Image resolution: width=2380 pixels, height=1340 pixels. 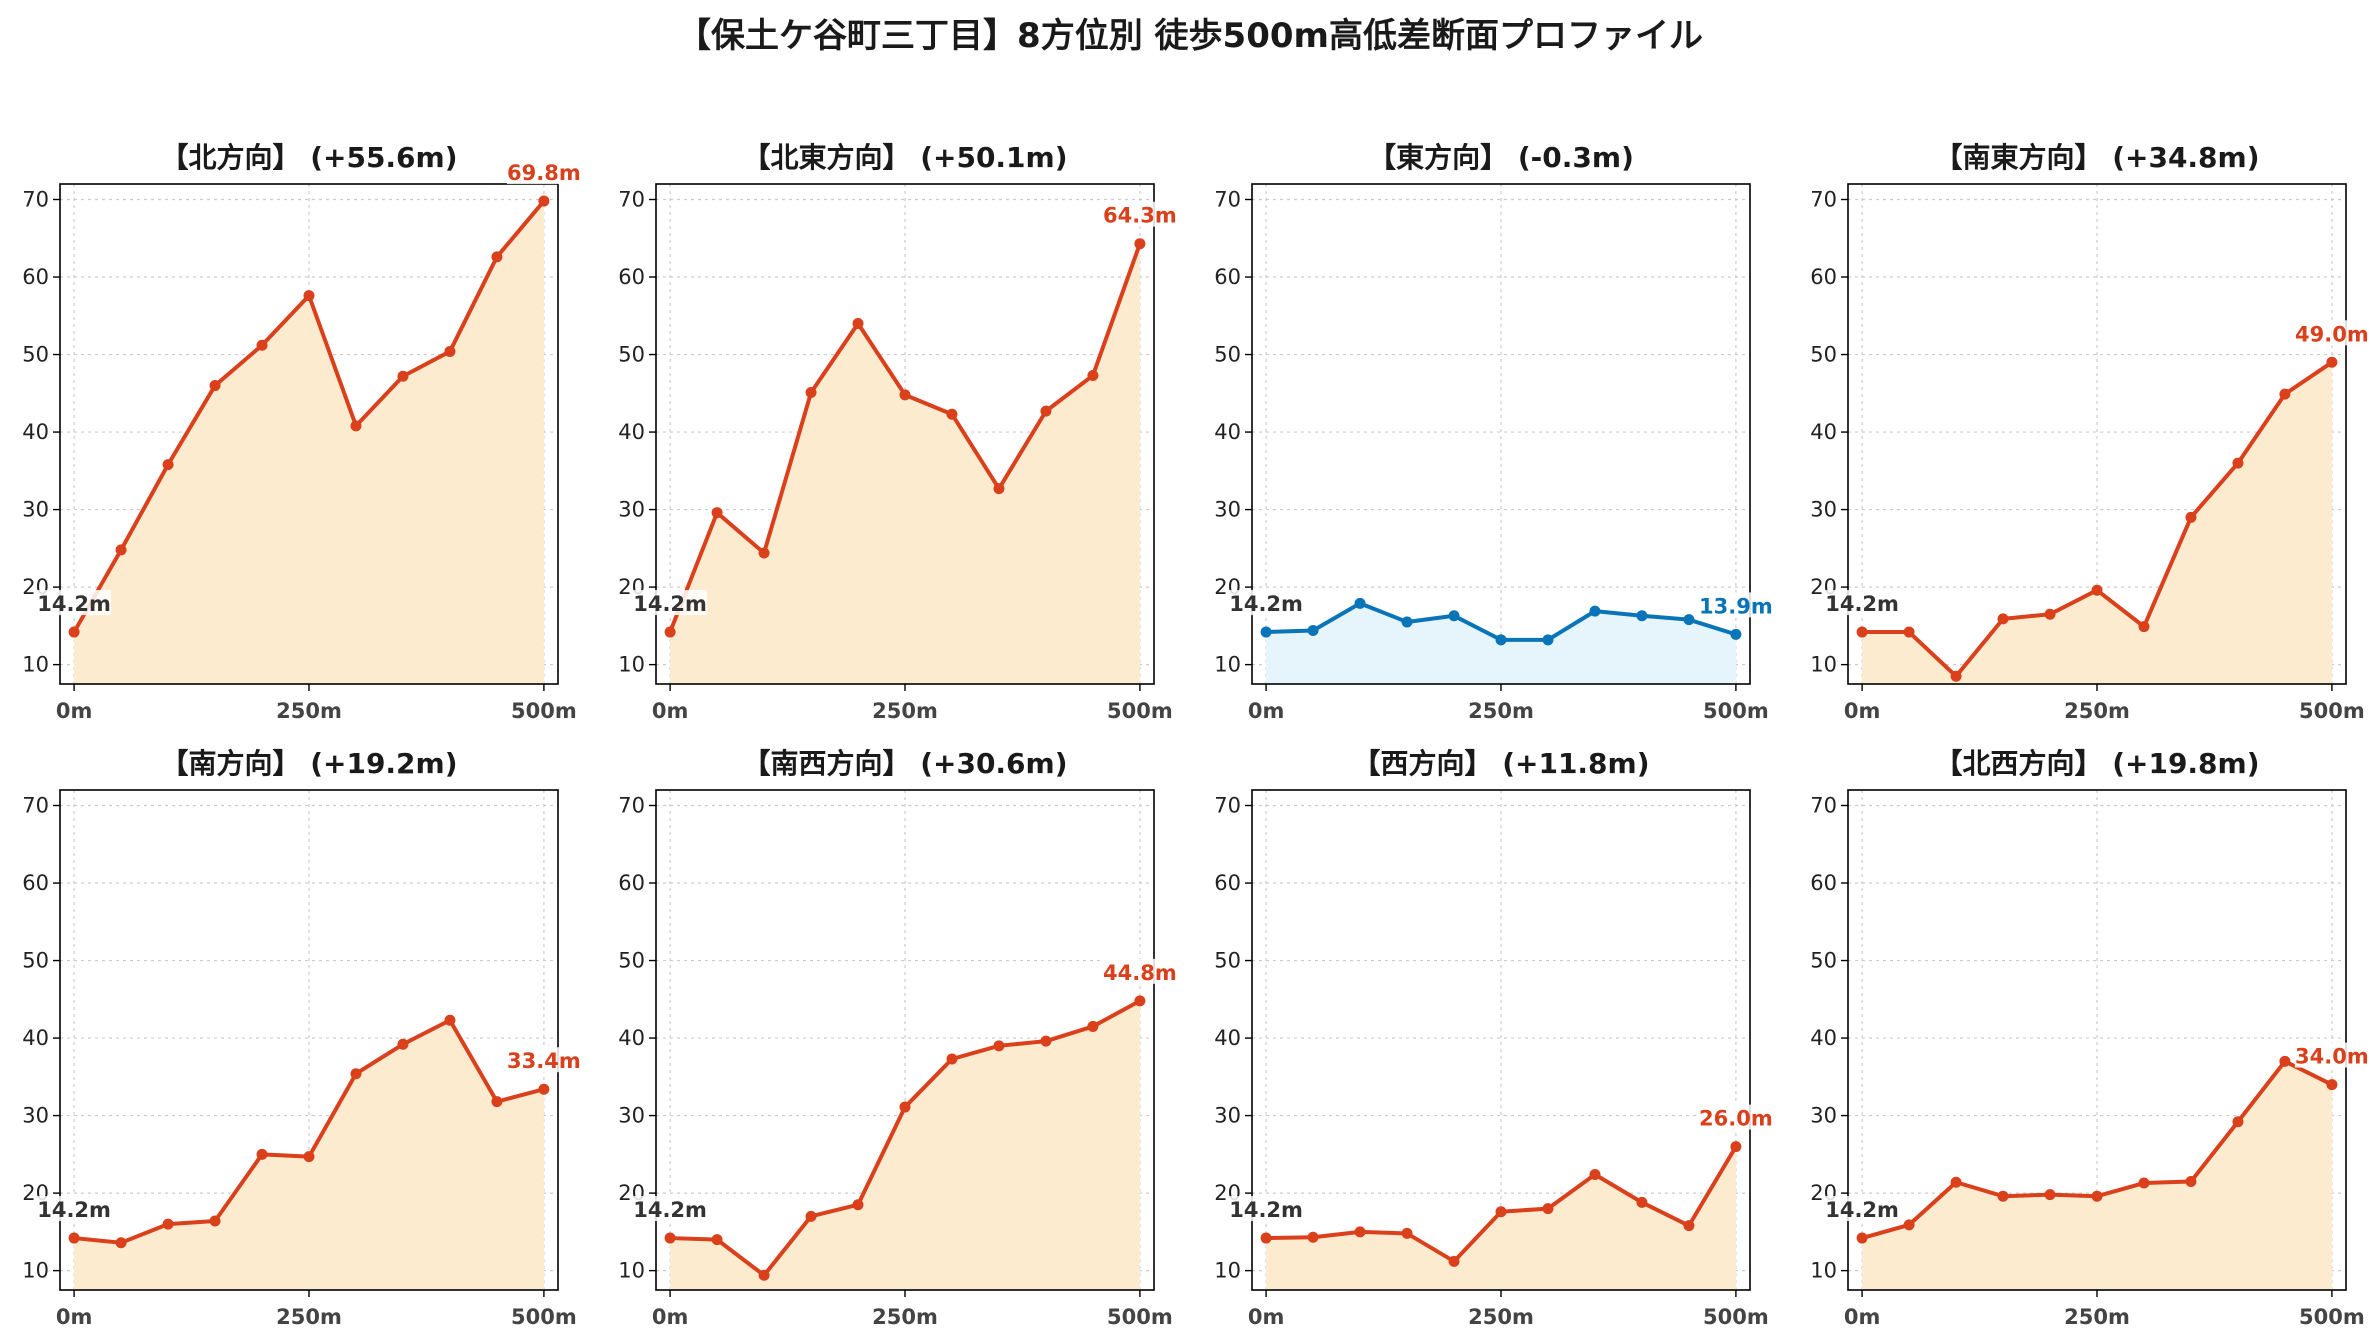 I want to click on end-elevation-label: 69.8m, so click(x=544, y=173).